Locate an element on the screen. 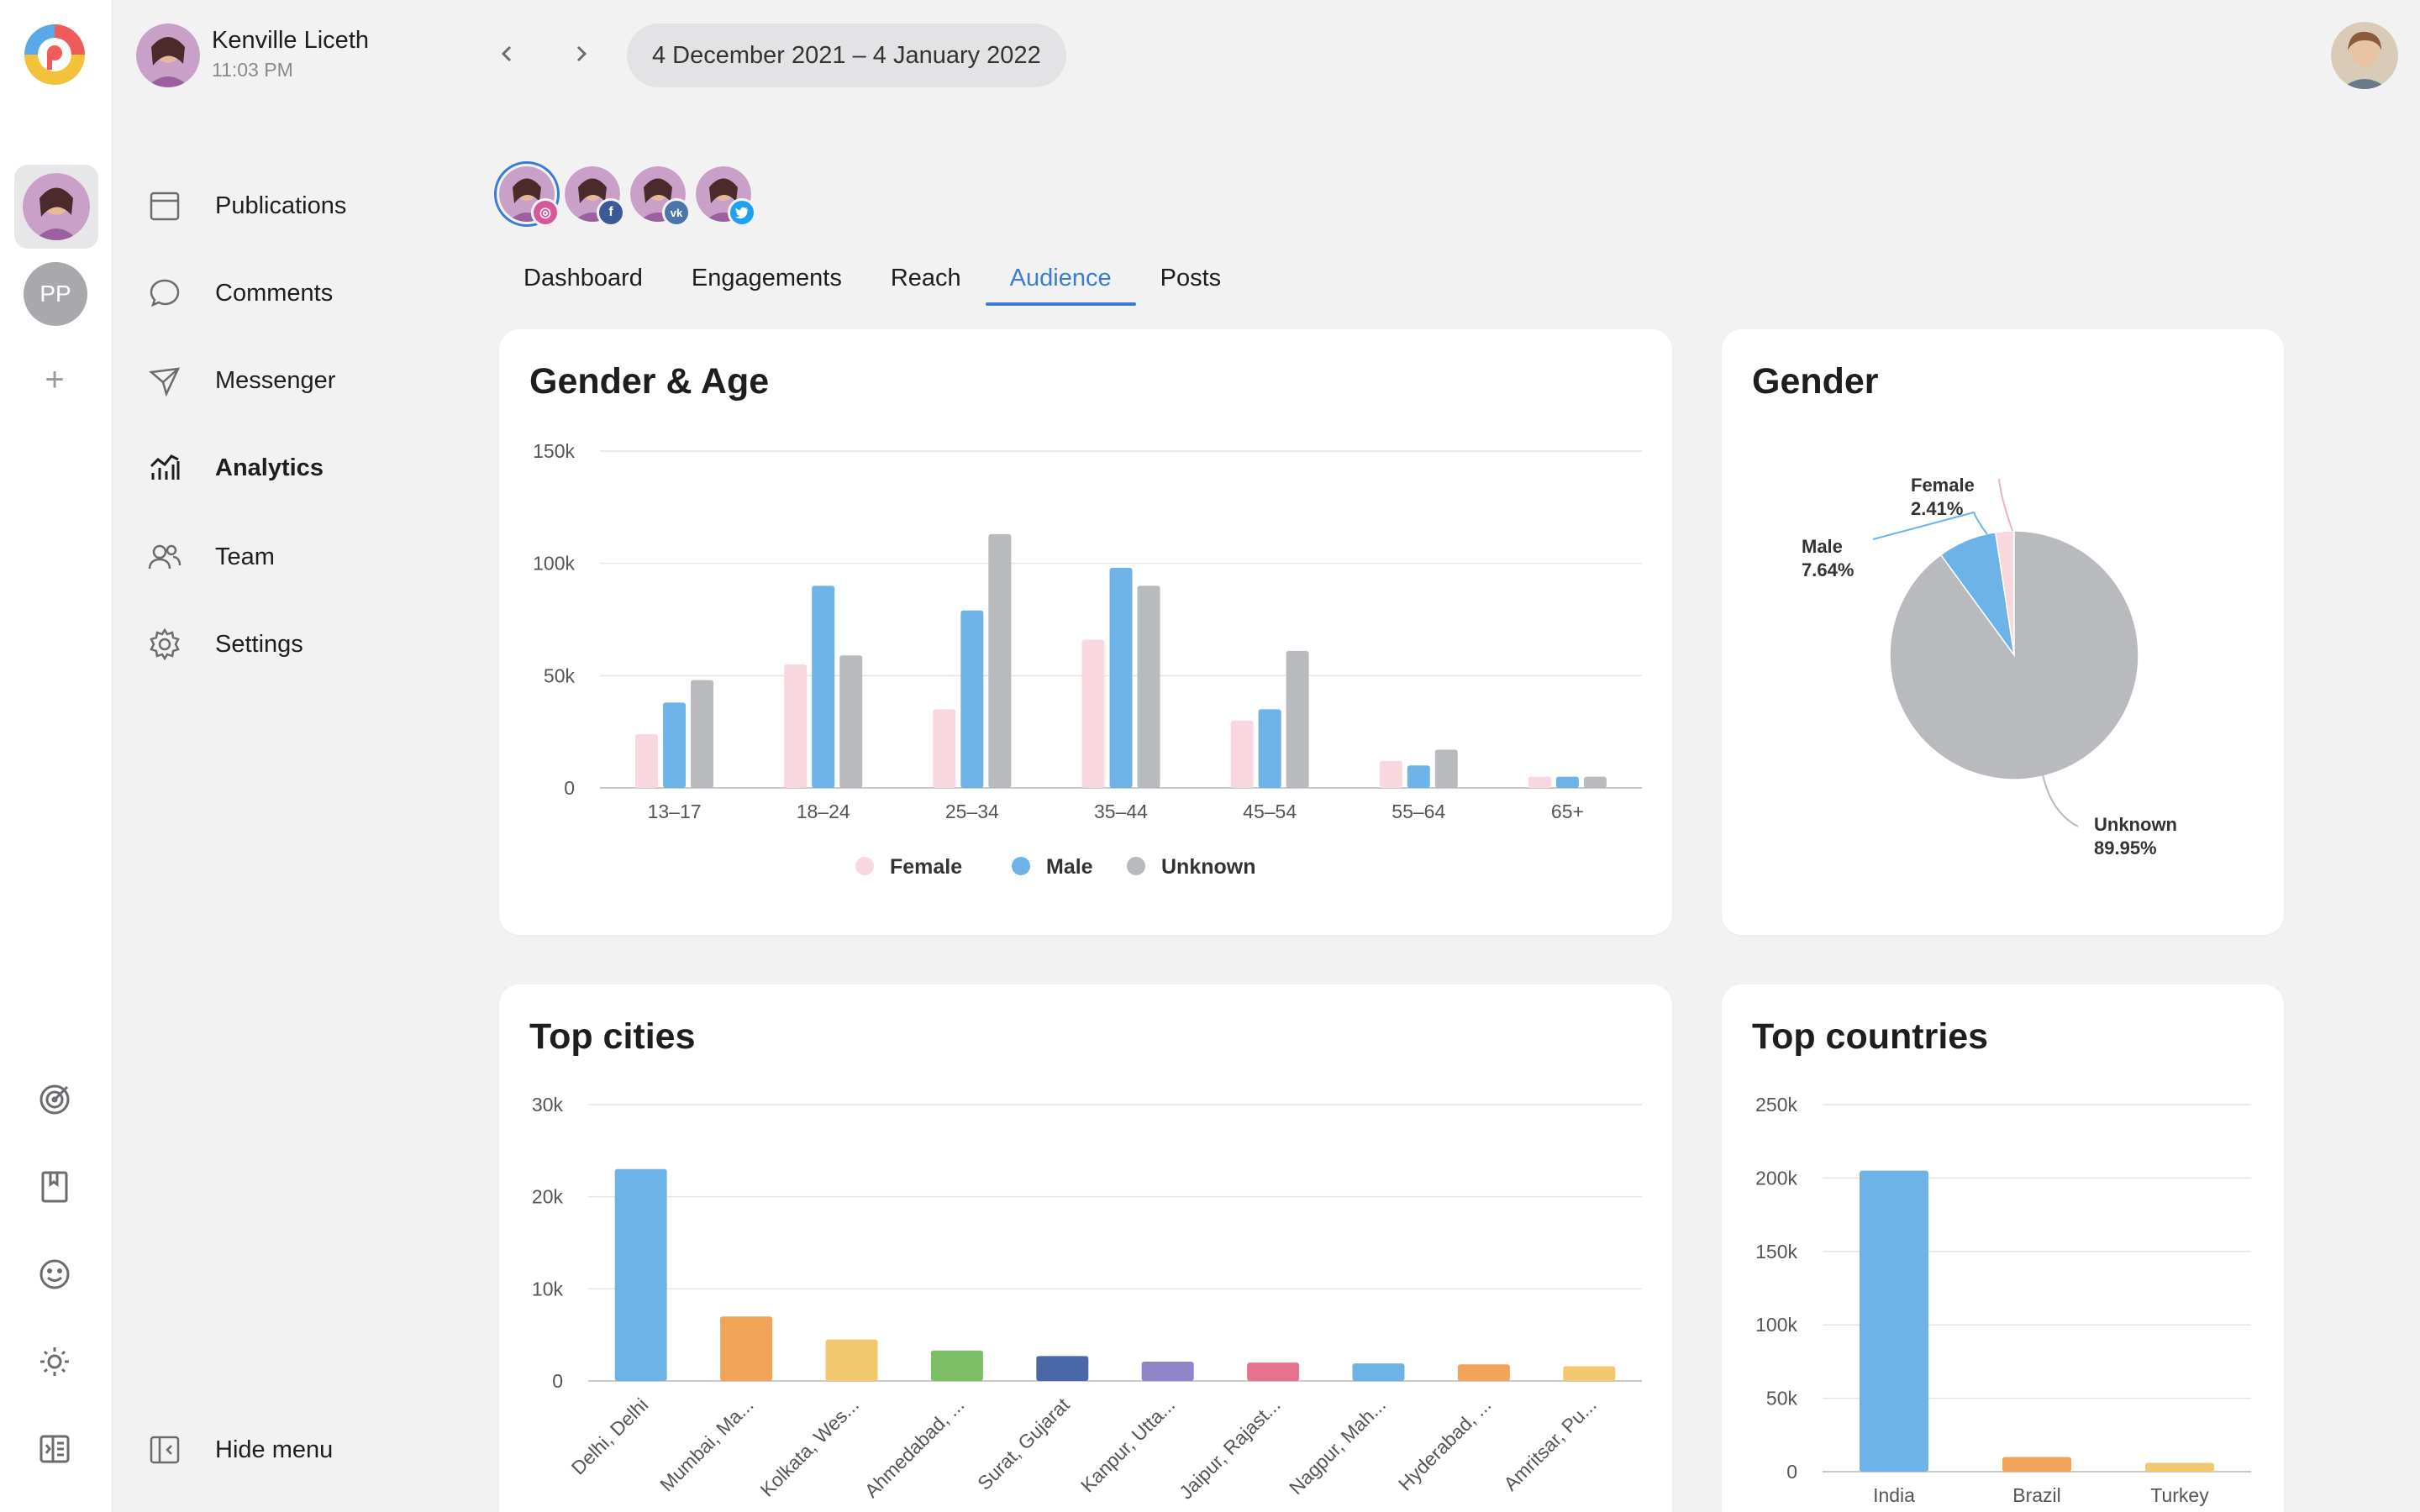 The image size is (2420, 1512). legend-label-male: Male is located at coordinates (1070, 867).